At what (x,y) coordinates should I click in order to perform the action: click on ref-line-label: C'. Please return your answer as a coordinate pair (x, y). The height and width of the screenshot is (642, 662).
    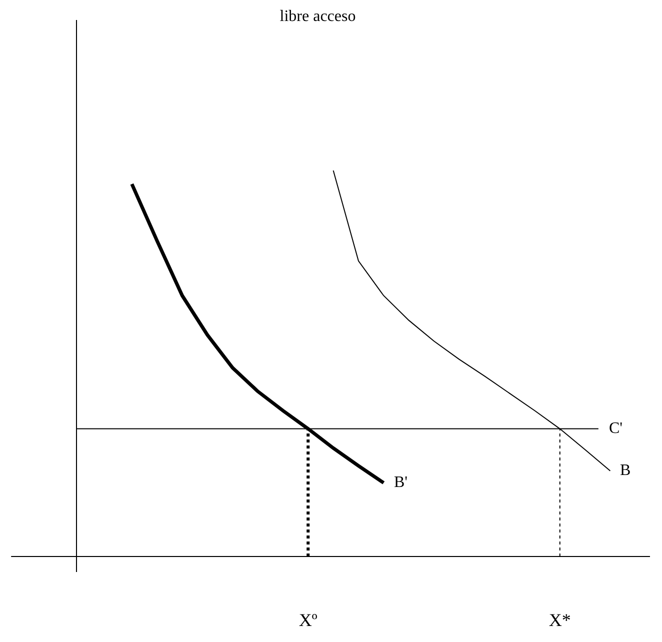
    Looking at the image, I should click on (616, 428).